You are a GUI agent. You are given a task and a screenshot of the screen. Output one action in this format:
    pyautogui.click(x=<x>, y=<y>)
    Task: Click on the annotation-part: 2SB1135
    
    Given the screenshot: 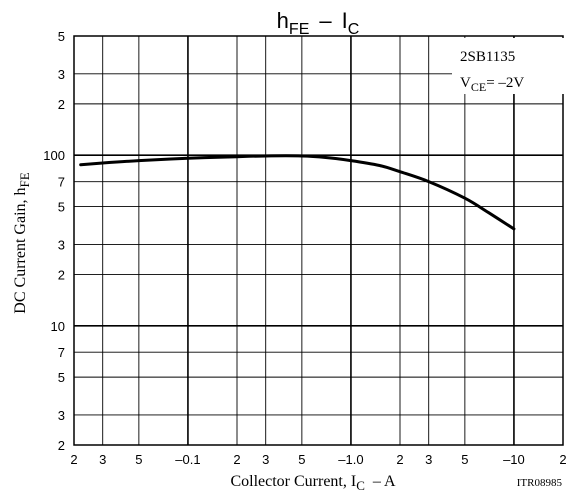 What is the action you would take?
    pyautogui.click(x=487, y=57)
    